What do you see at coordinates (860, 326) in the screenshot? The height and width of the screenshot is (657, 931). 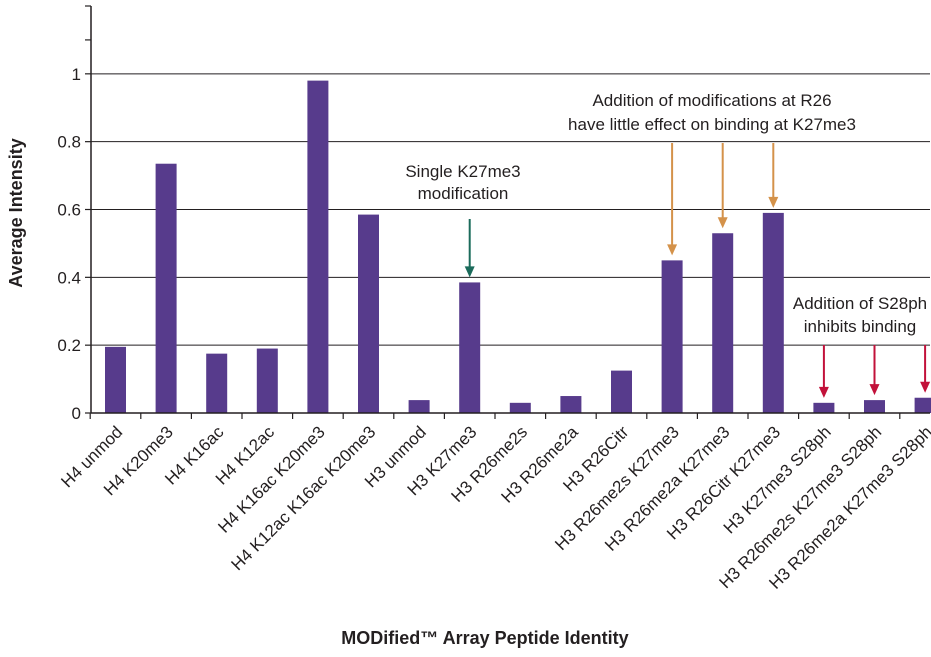 I see `annotation-text: inhibits binding` at bounding box center [860, 326].